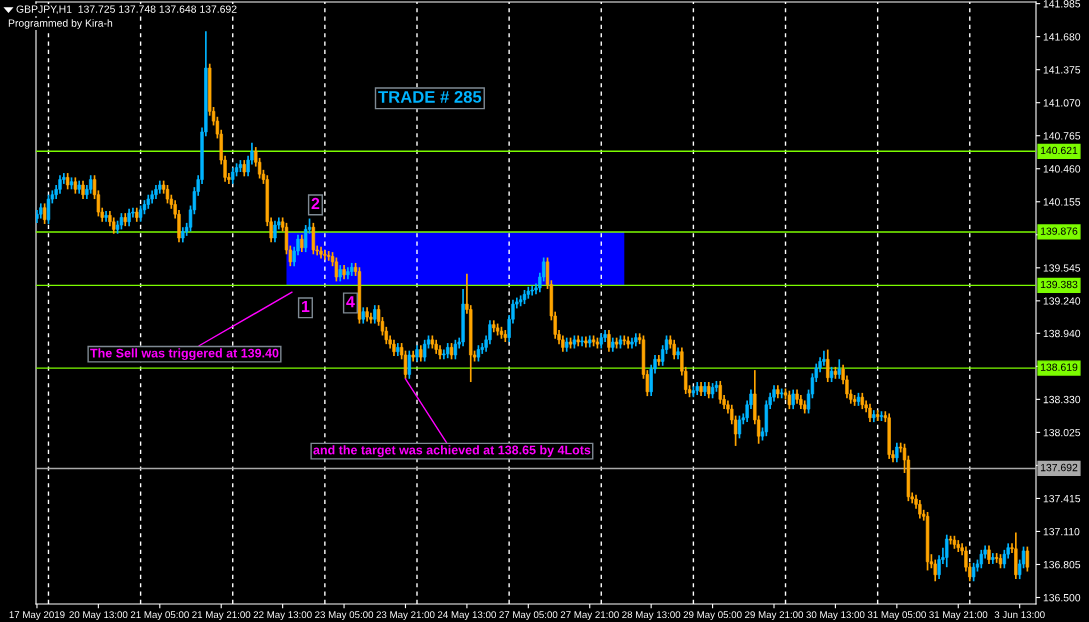 This screenshot has width=1089, height=622. I want to click on x-tick-label: 23 May 05:00, so click(344, 616).